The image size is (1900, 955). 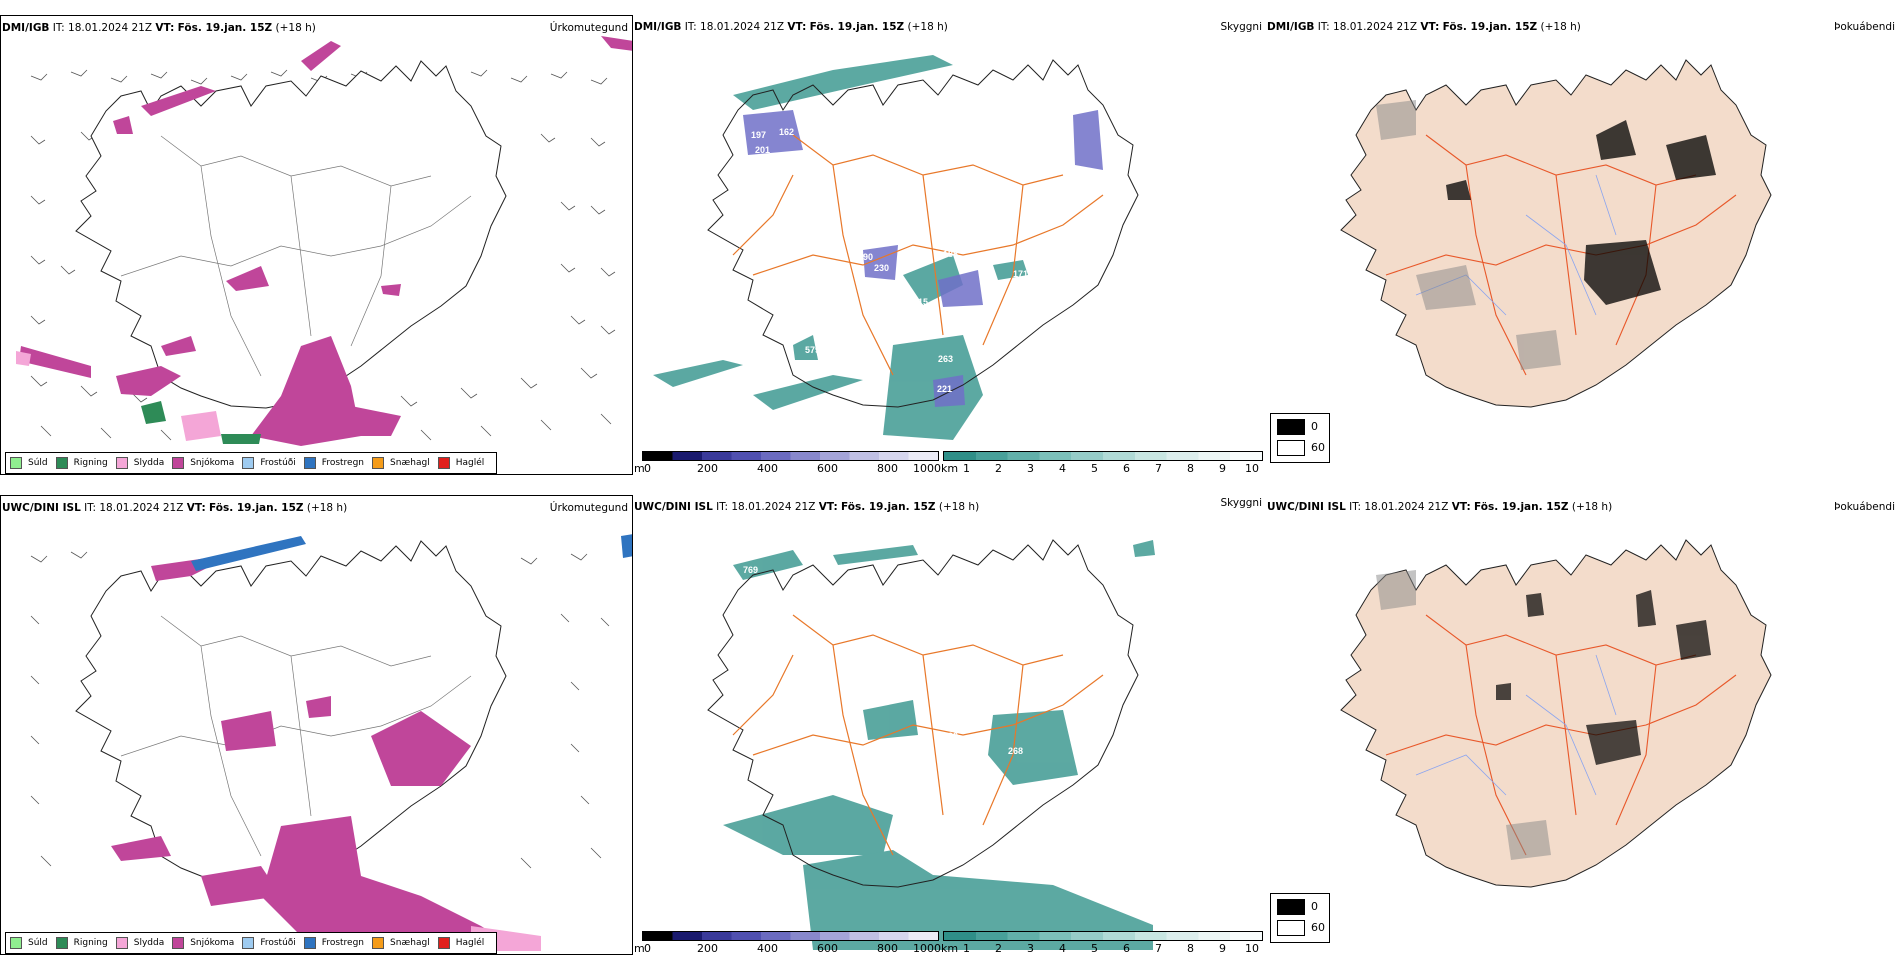 I want to click on fog-legend-label: 0, so click(x=1314, y=906).